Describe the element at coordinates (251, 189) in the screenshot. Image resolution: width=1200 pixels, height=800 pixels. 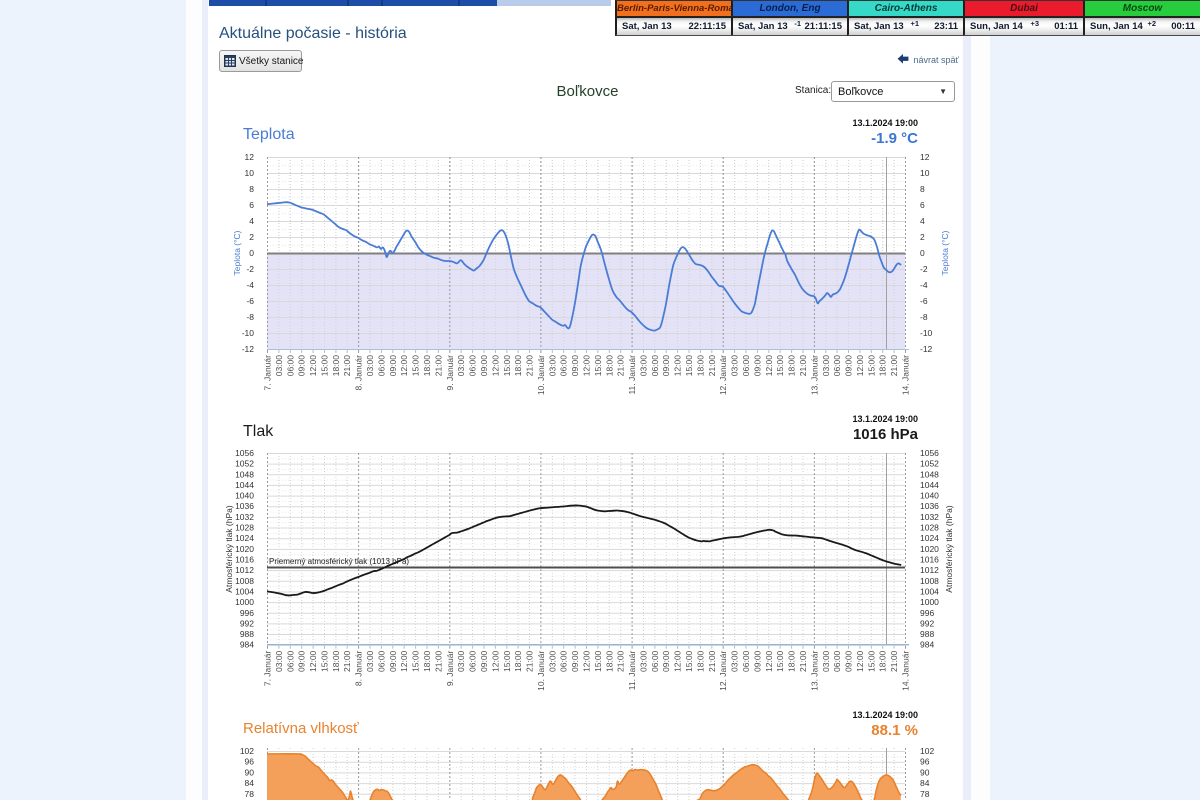
I see `svg-text: 8` at that location.